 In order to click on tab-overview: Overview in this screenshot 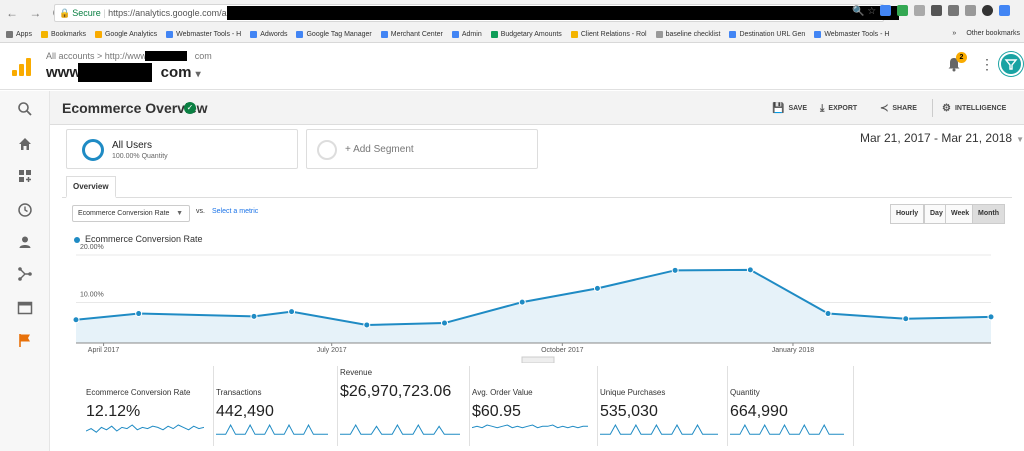, I will do `click(91, 187)`.